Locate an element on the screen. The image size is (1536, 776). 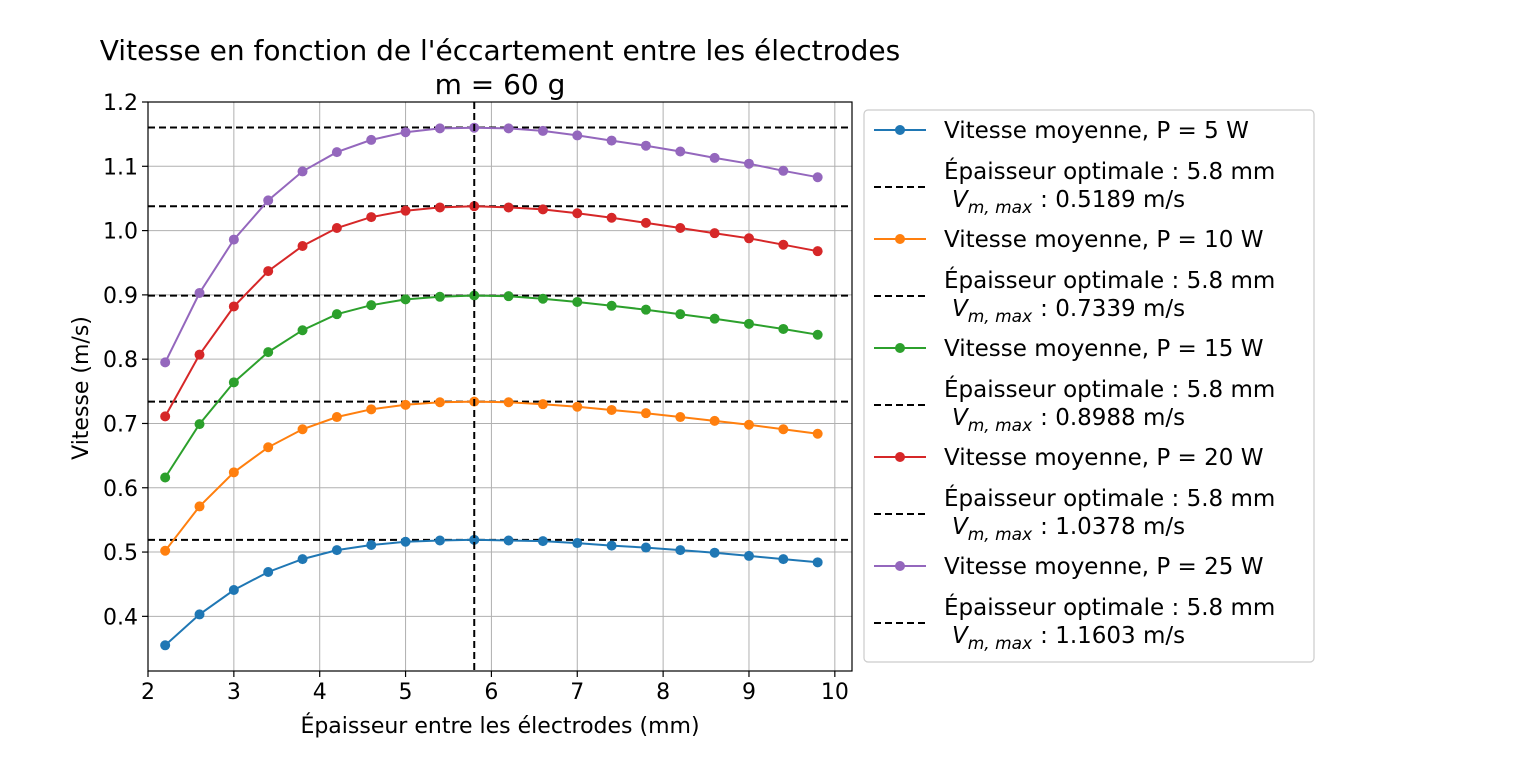
y-tick-label: 0.7 is located at coordinates (120, 424).